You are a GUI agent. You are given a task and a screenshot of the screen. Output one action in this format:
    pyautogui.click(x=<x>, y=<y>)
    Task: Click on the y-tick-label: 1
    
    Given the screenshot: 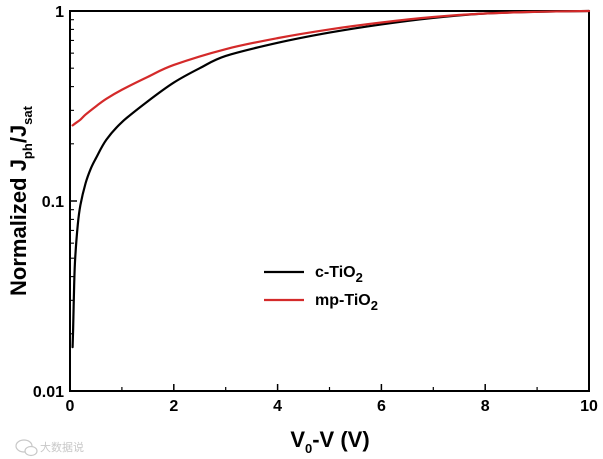 What is the action you would take?
    pyautogui.click(x=59, y=12)
    